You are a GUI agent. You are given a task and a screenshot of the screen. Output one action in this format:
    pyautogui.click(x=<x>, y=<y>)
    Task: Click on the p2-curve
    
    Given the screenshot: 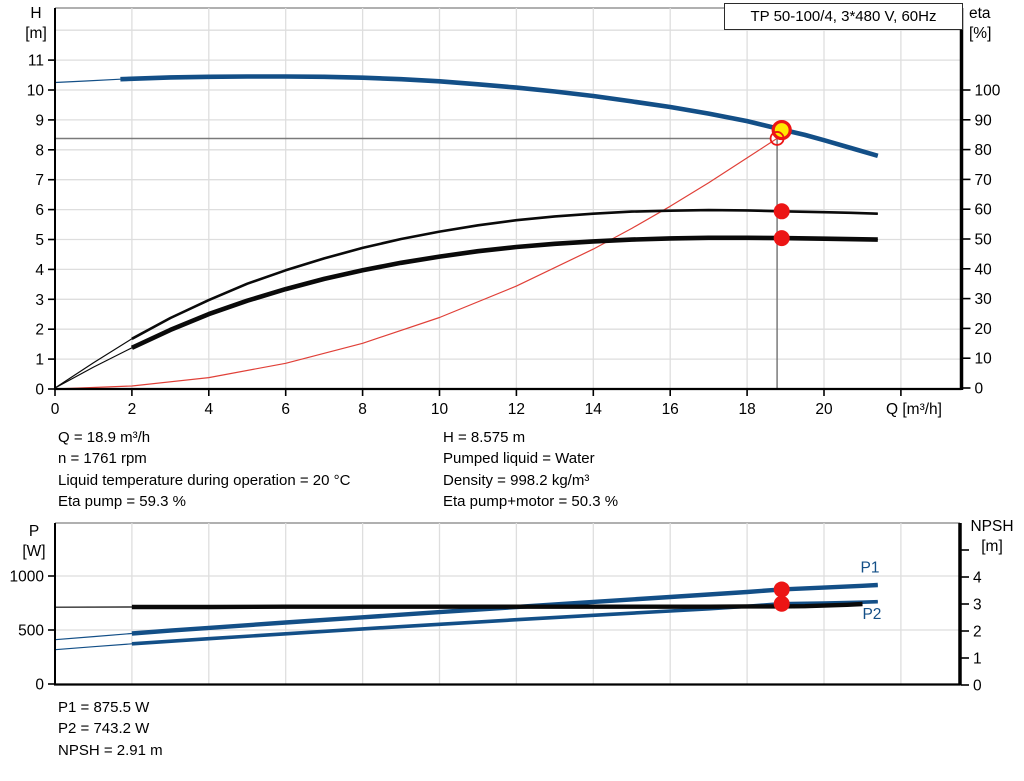 What is the action you would take?
    pyautogui.click(x=504, y=622)
    